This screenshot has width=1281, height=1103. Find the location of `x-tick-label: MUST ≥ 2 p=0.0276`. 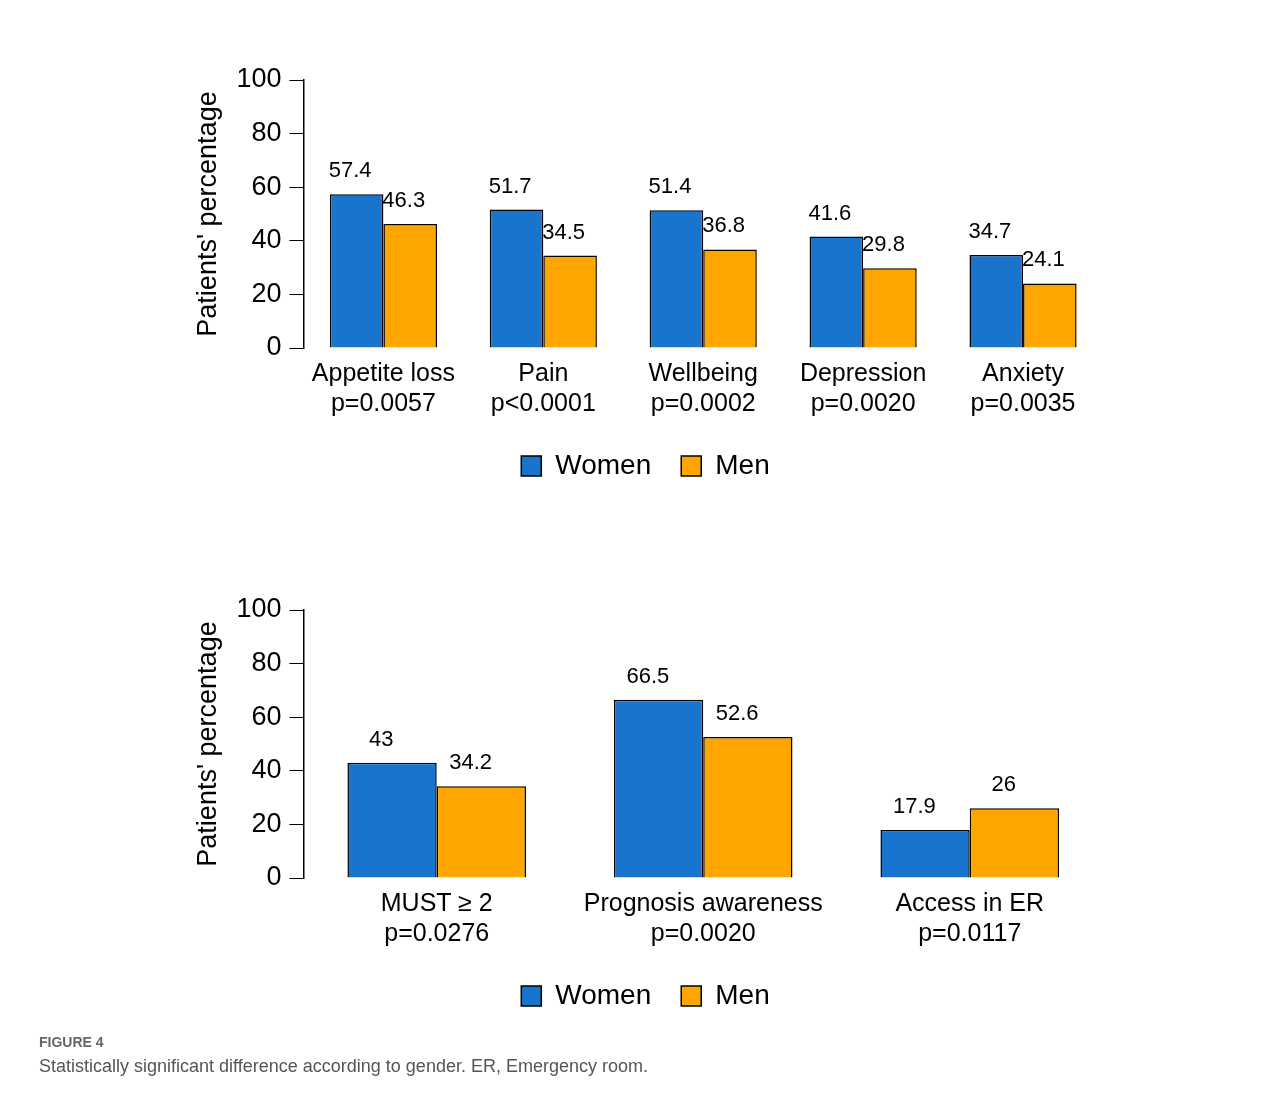

x-tick-label: MUST ≥ 2 p=0.0276 is located at coordinates (436, 916).